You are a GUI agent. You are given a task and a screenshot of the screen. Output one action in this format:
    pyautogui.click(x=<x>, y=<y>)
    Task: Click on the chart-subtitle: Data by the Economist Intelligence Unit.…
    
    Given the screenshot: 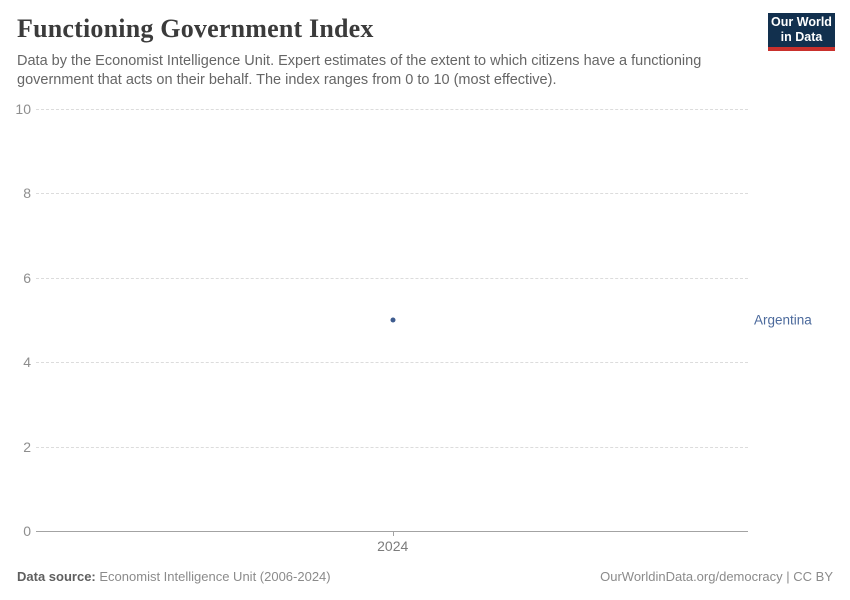 What is the action you would take?
    pyautogui.click(x=359, y=71)
    